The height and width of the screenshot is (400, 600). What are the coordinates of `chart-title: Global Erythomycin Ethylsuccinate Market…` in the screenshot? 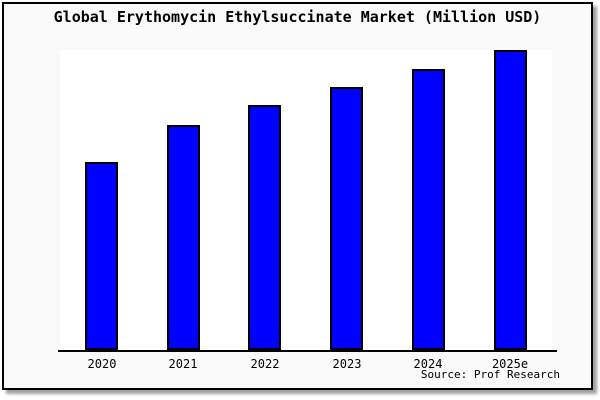 It's located at (297, 17).